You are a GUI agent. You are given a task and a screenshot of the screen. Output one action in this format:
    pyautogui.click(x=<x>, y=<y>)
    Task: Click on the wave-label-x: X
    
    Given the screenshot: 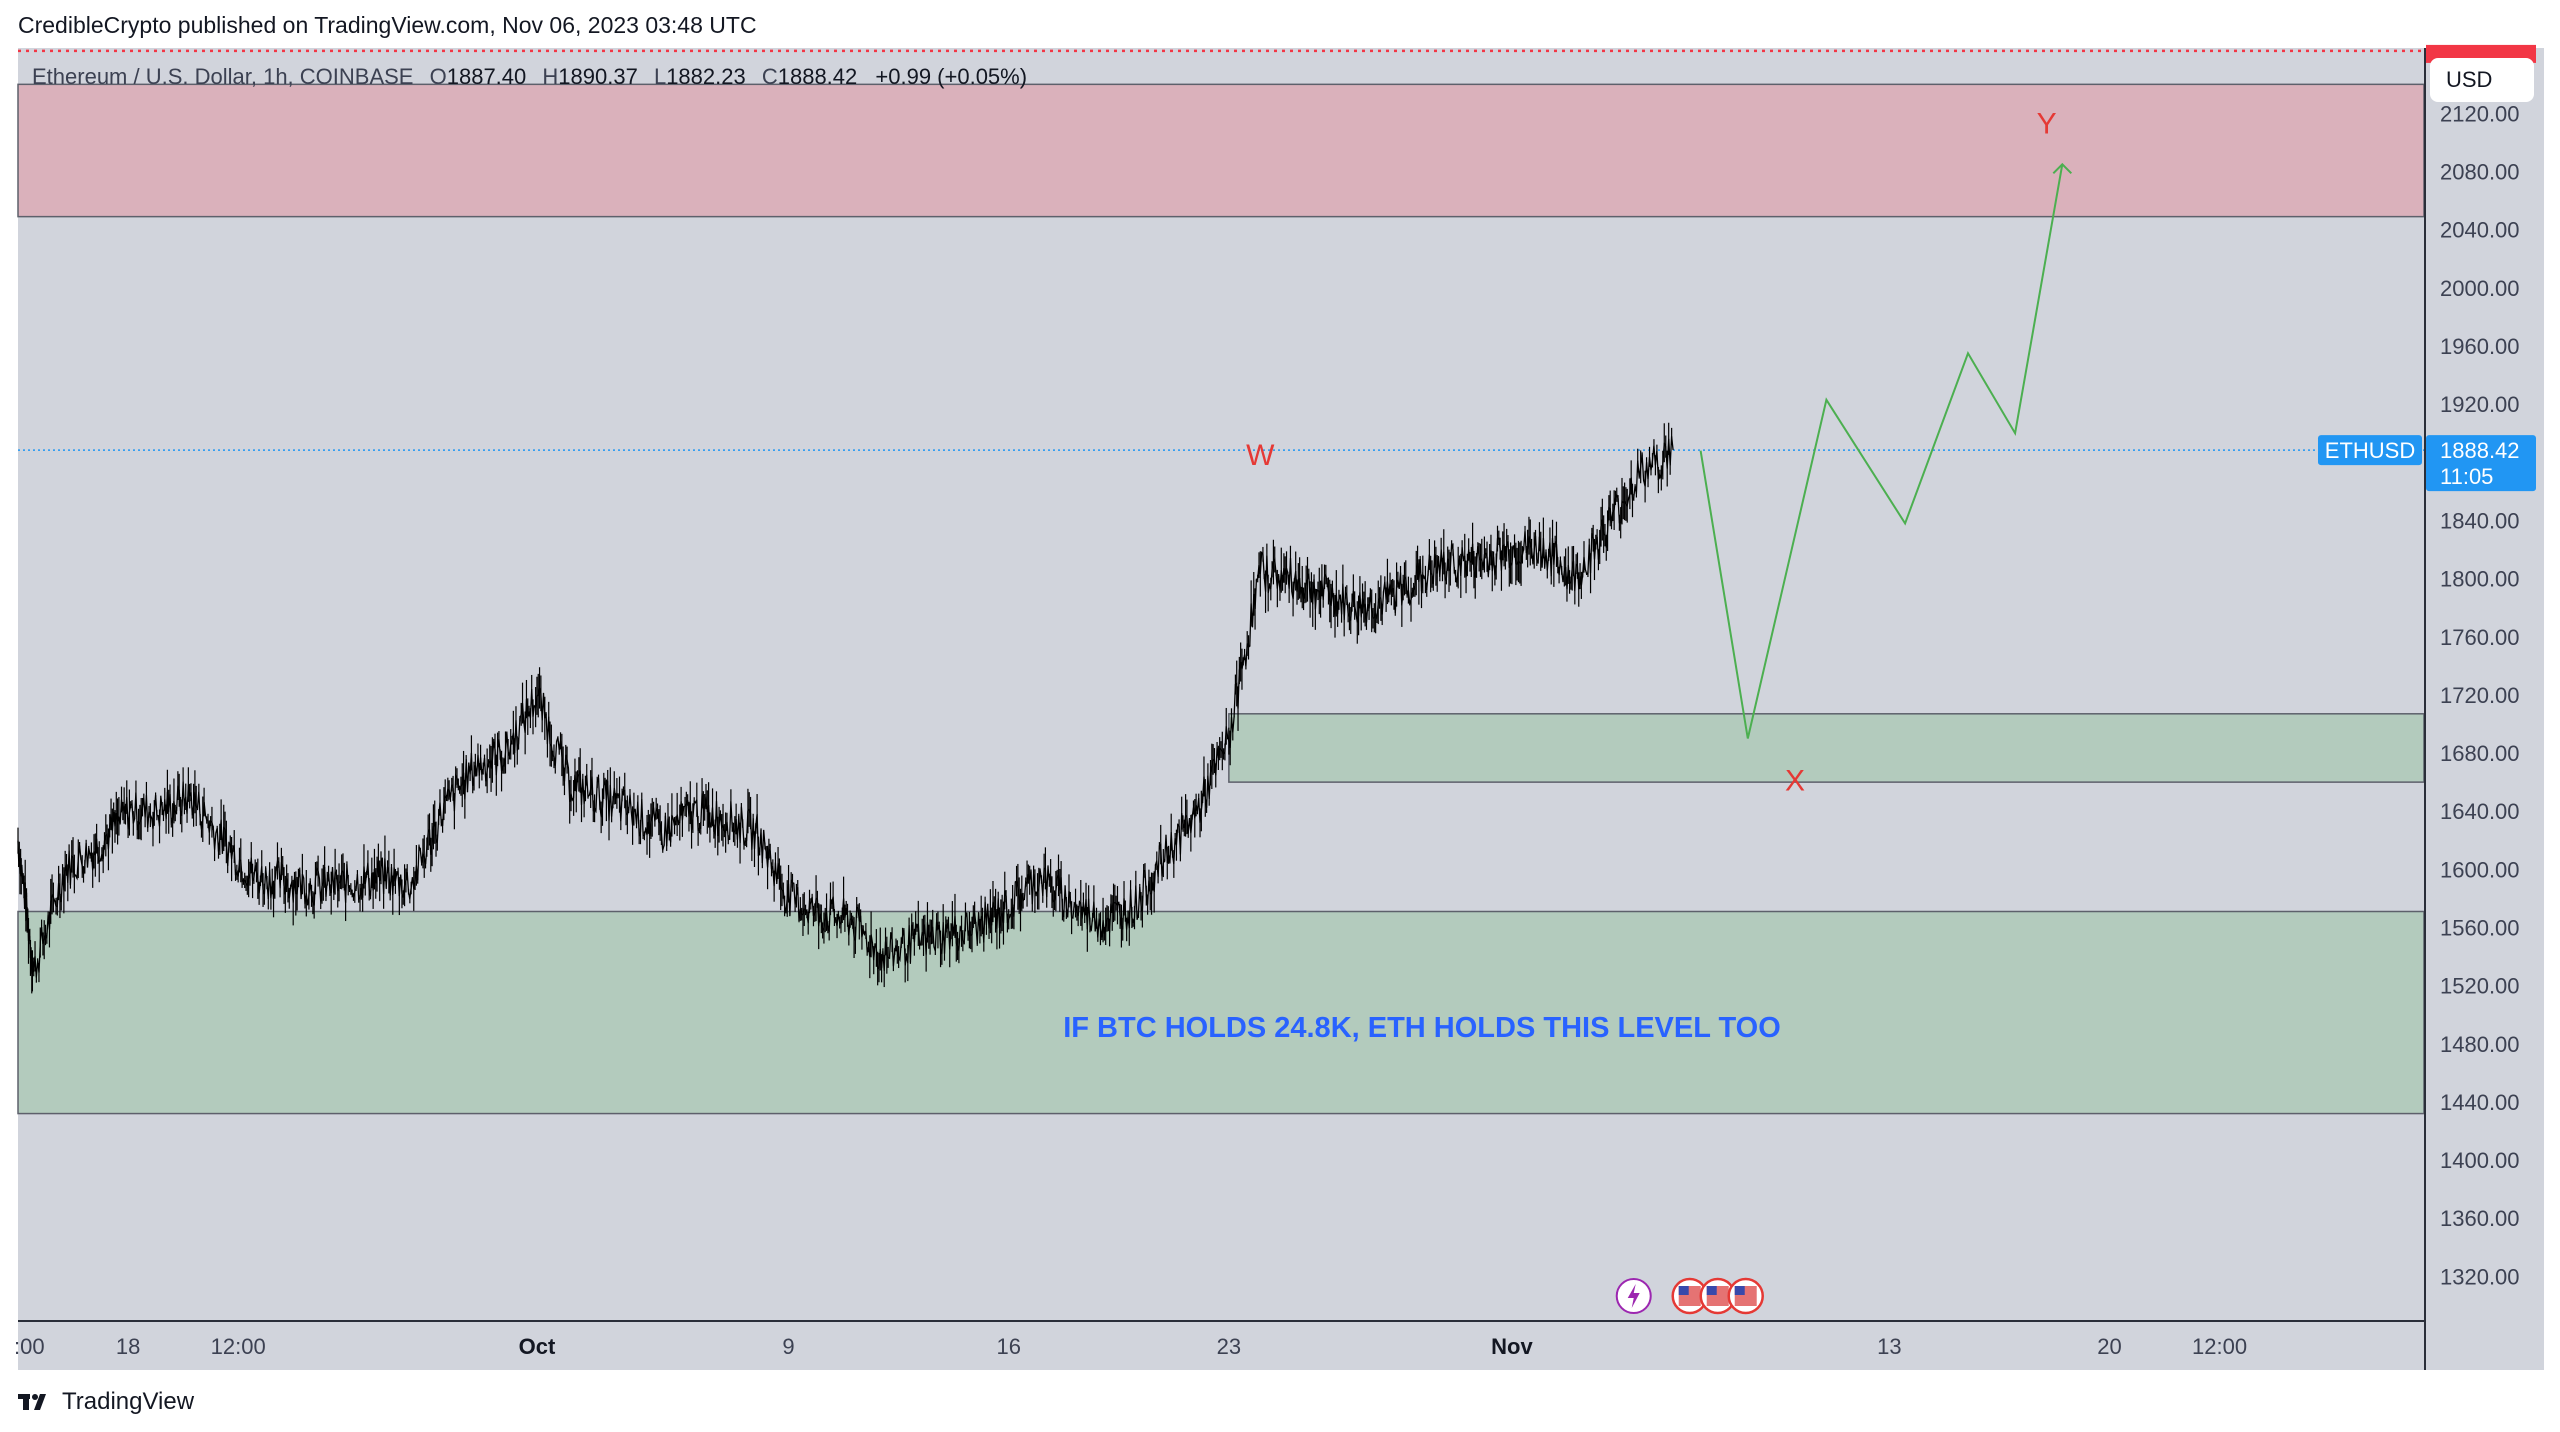 What is the action you would take?
    pyautogui.click(x=1795, y=781)
    